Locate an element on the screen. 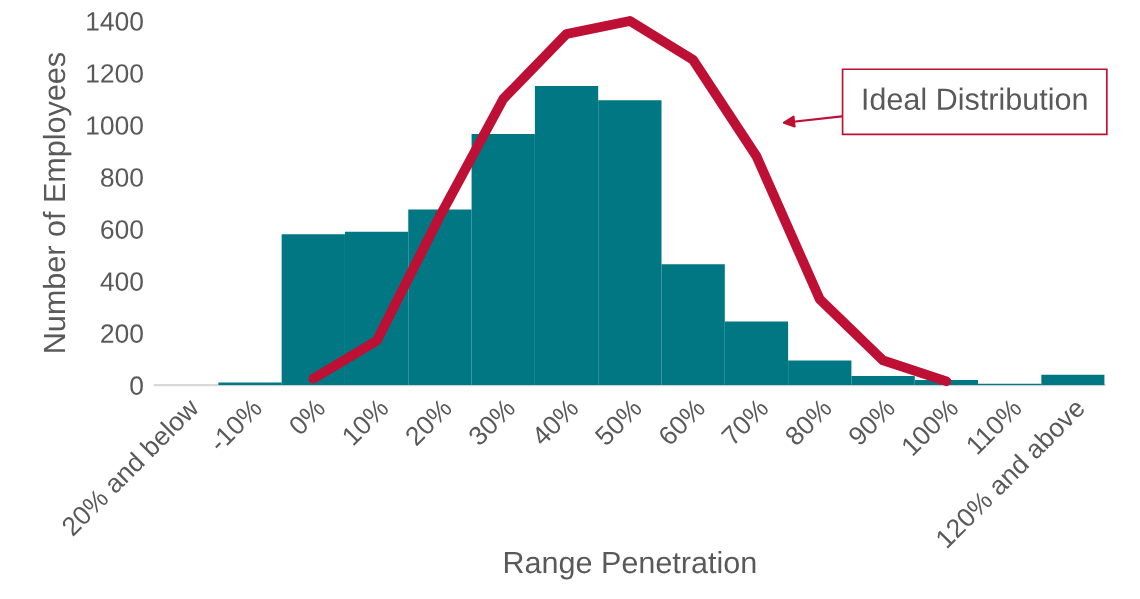 Image resolution: width=1140 pixels, height=599 pixels. y-tick-label: 800 is located at coordinates (122, 177).